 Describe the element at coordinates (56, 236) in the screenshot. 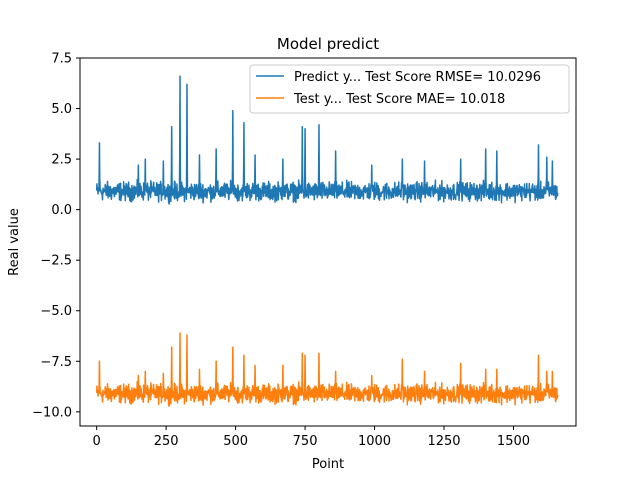

I see `y-axis: −10.0 −7.5 −5.0 −2.5 0.0 2.5 5.0 7.5` at that location.